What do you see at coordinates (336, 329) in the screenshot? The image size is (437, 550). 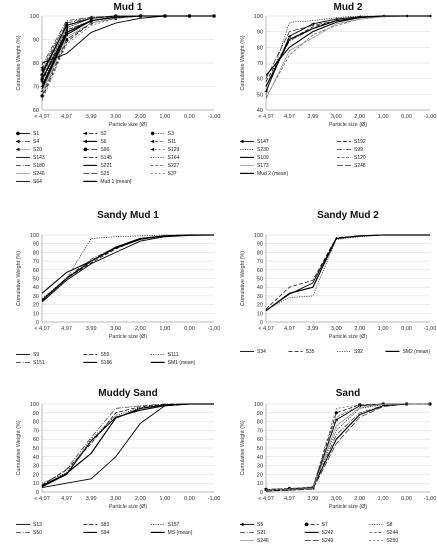 I see `chart4-xtick-label: 3,00` at bounding box center [336, 329].